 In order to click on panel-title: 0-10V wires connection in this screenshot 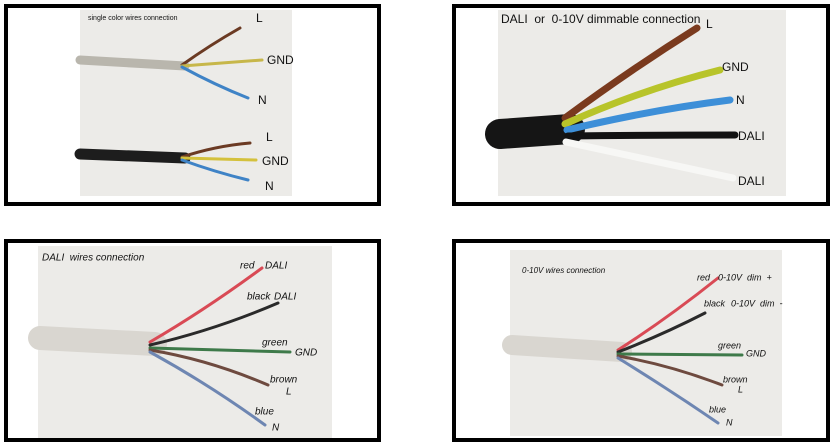, I will do `click(564, 270)`.